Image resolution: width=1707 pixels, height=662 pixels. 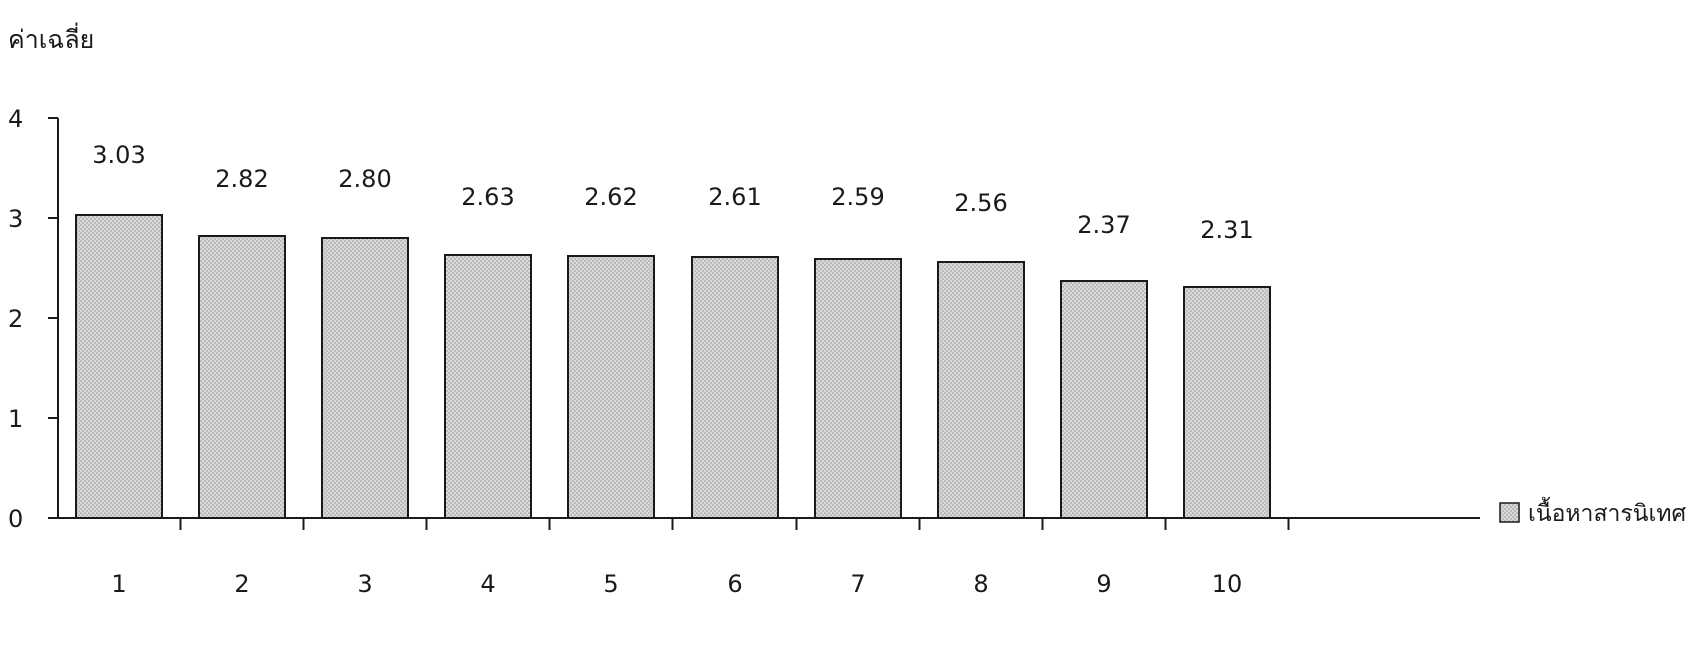 What do you see at coordinates (857, 584) in the screenshot?
I see `x-tick-label: 7` at bounding box center [857, 584].